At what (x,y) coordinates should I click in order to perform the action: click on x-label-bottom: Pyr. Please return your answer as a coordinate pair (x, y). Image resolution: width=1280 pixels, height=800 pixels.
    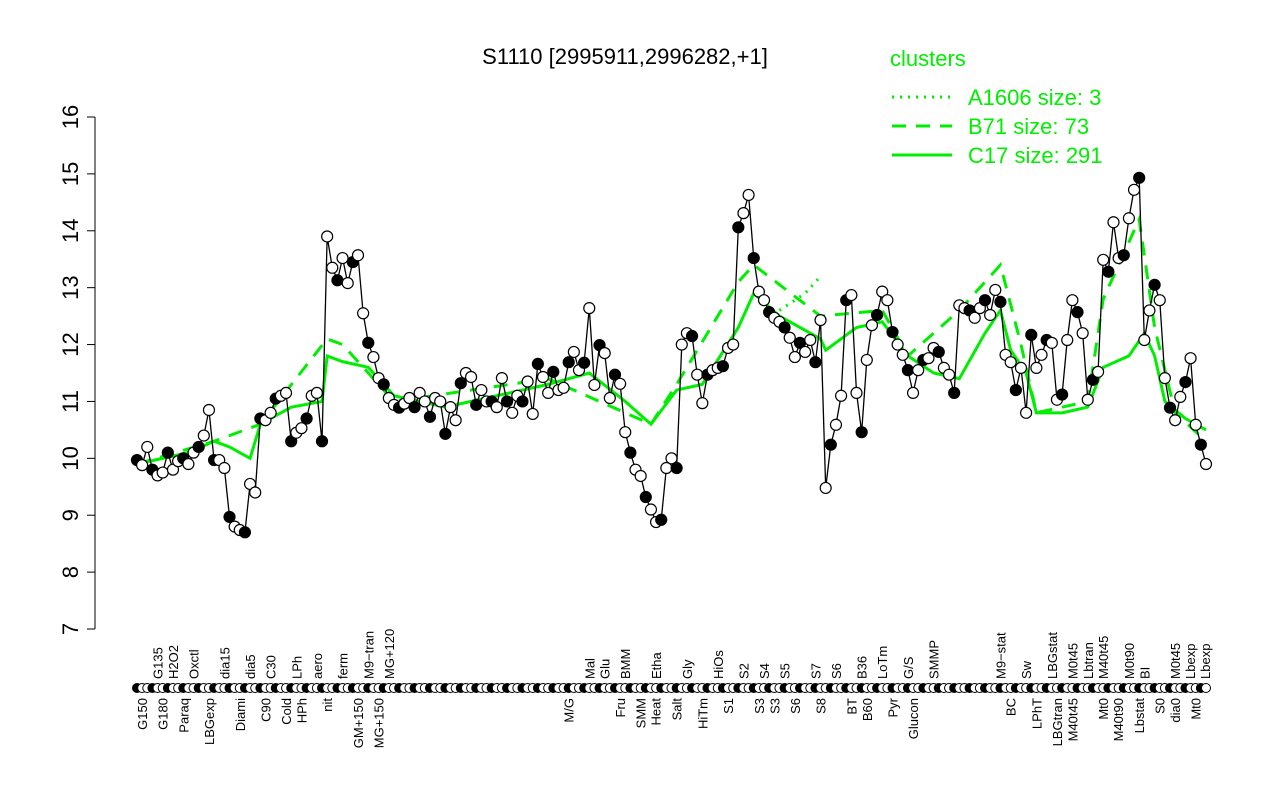
    Looking at the image, I should click on (892, 707).